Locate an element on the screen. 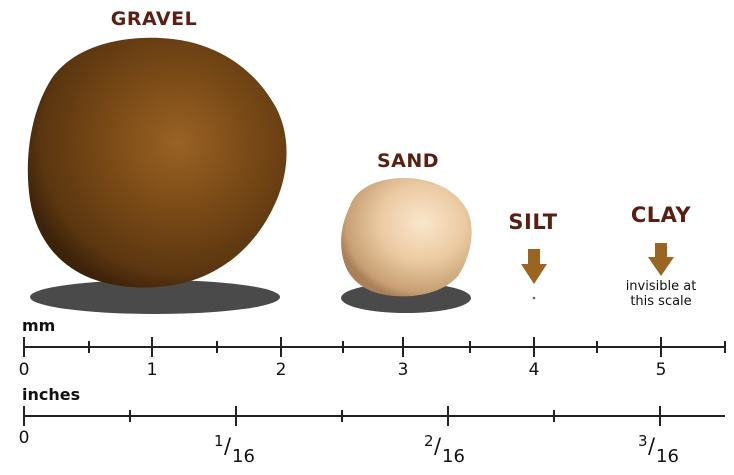 This screenshot has height=475, width=734. fraction-numerator: 1 is located at coordinates (219, 441).